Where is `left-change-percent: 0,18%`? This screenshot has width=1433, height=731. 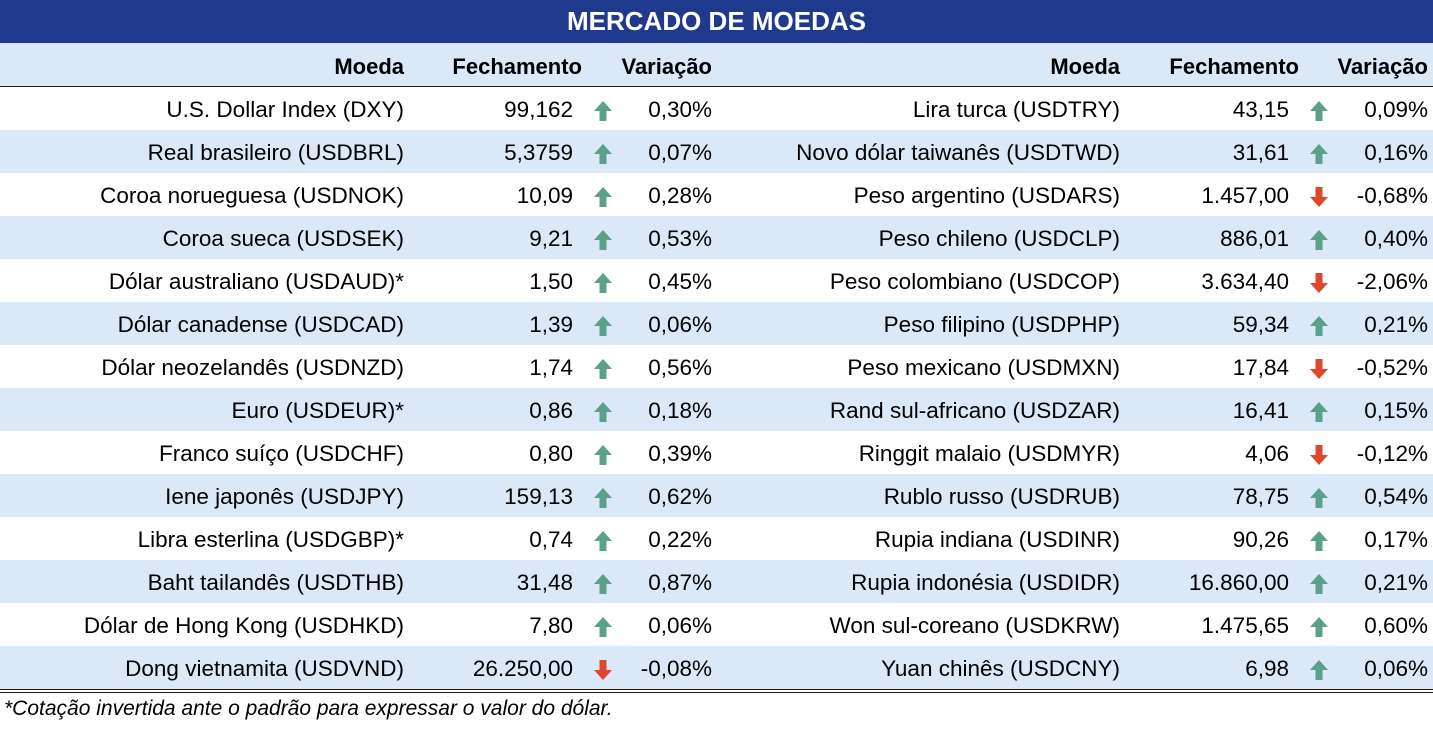
left-change-percent: 0,18% is located at coordinates (680, 410).